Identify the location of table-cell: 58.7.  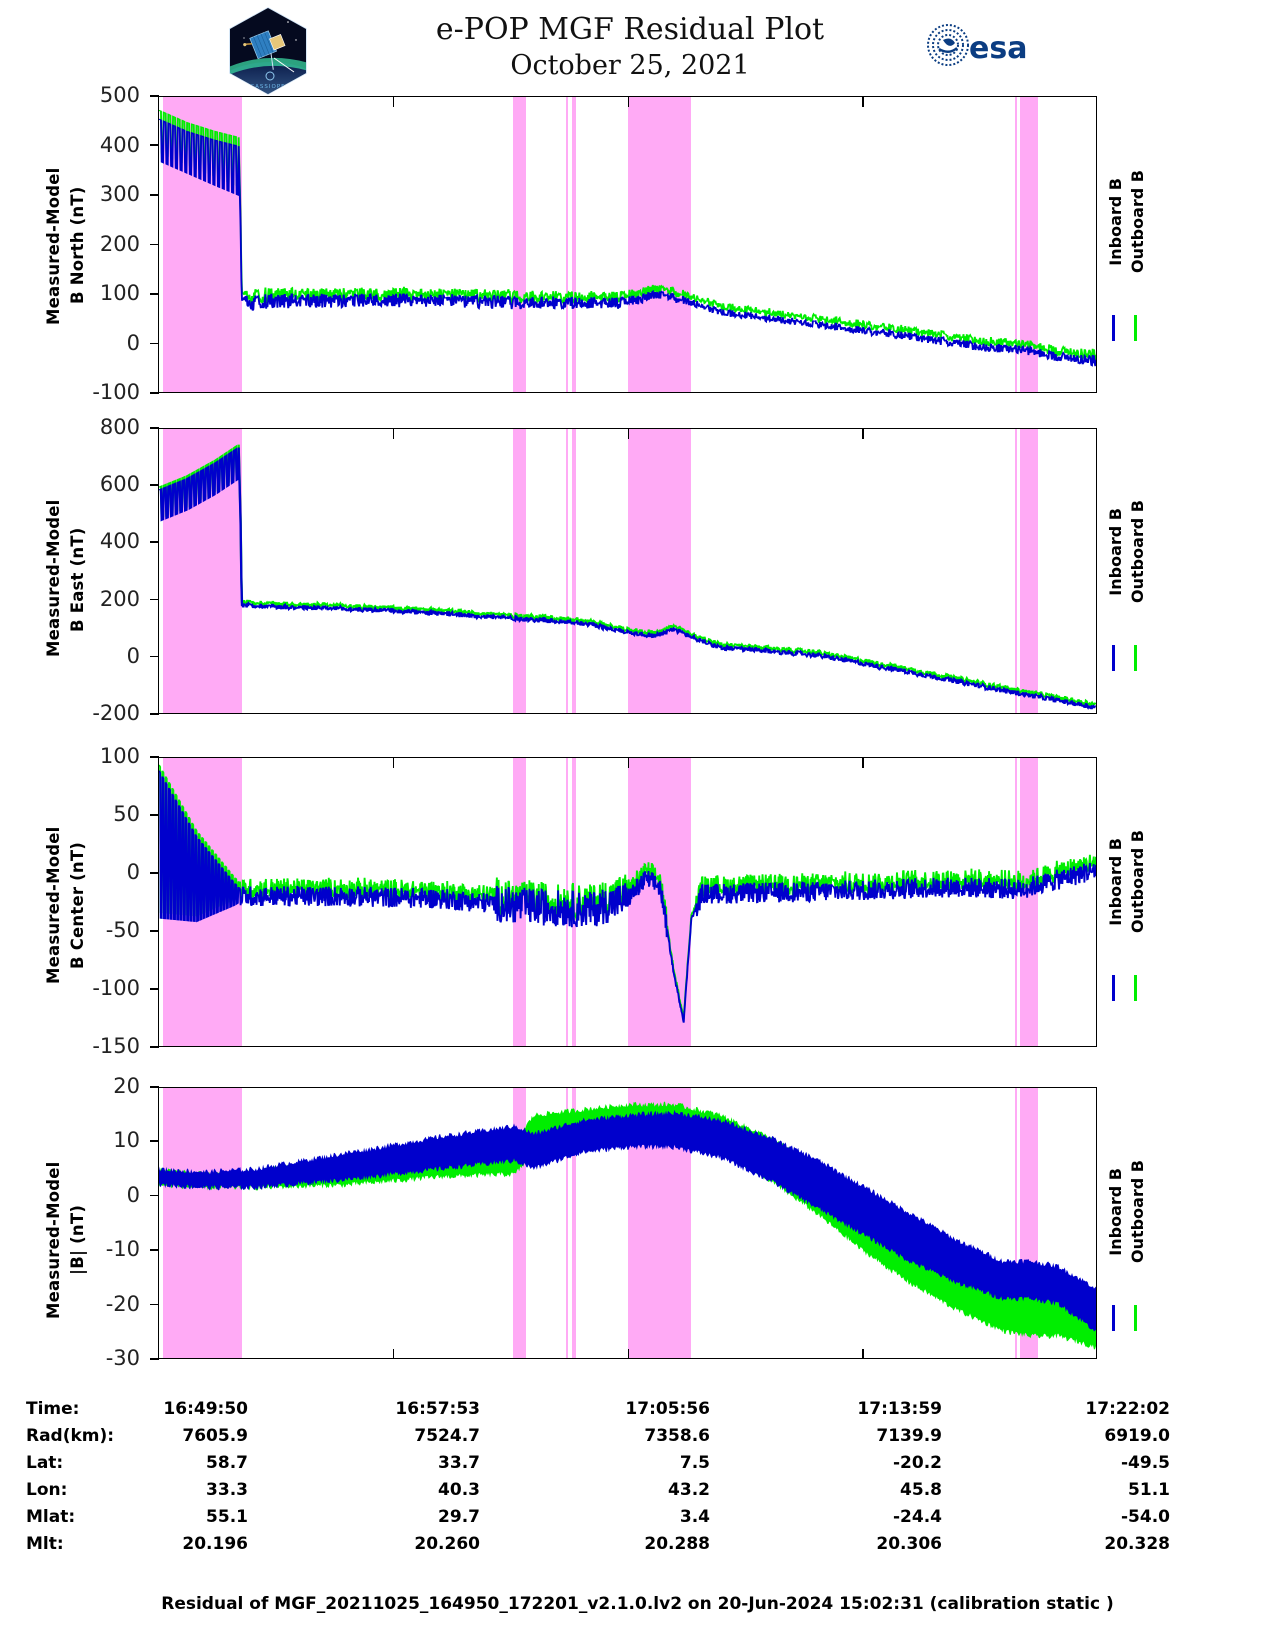
(227, 1463).